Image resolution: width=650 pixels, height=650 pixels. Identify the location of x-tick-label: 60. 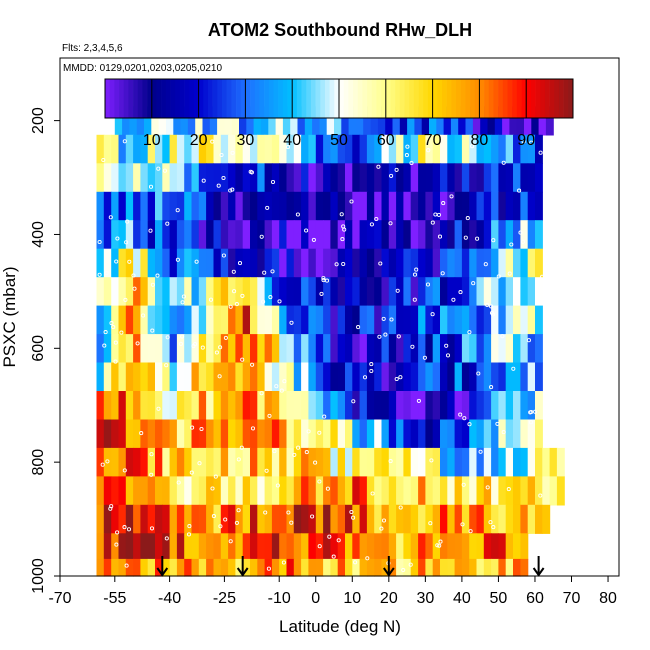
(535, 598).